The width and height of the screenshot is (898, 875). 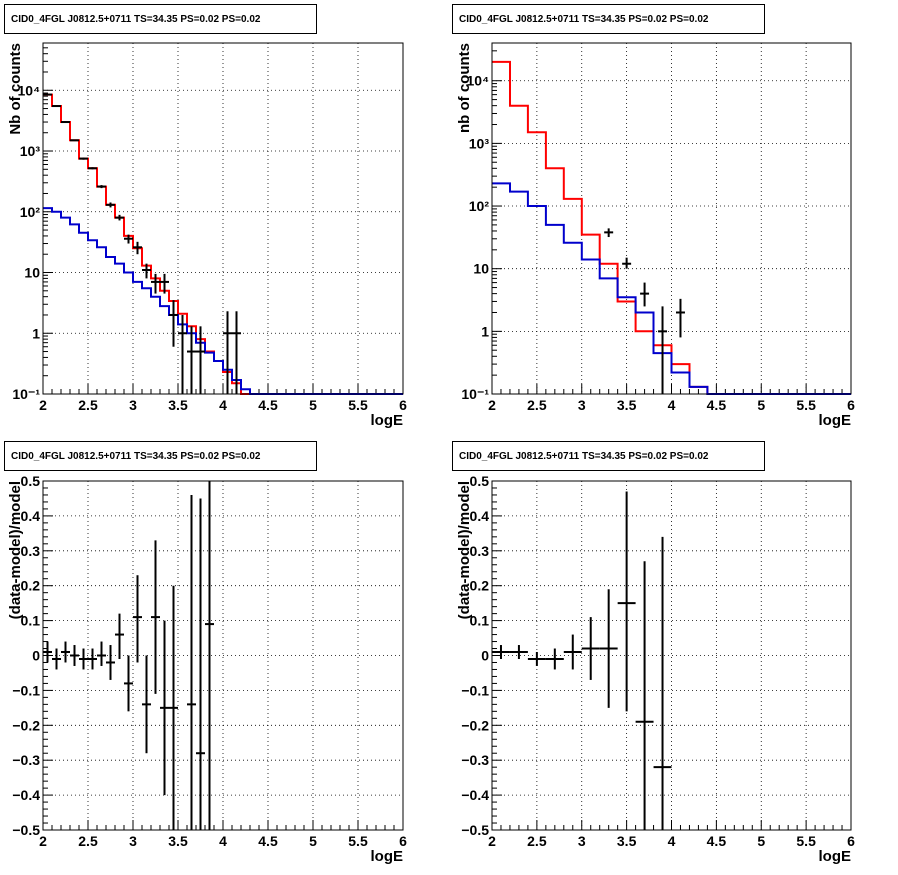 I want to click on y-axis-label: nb of counts, so click(x=464, y=88).